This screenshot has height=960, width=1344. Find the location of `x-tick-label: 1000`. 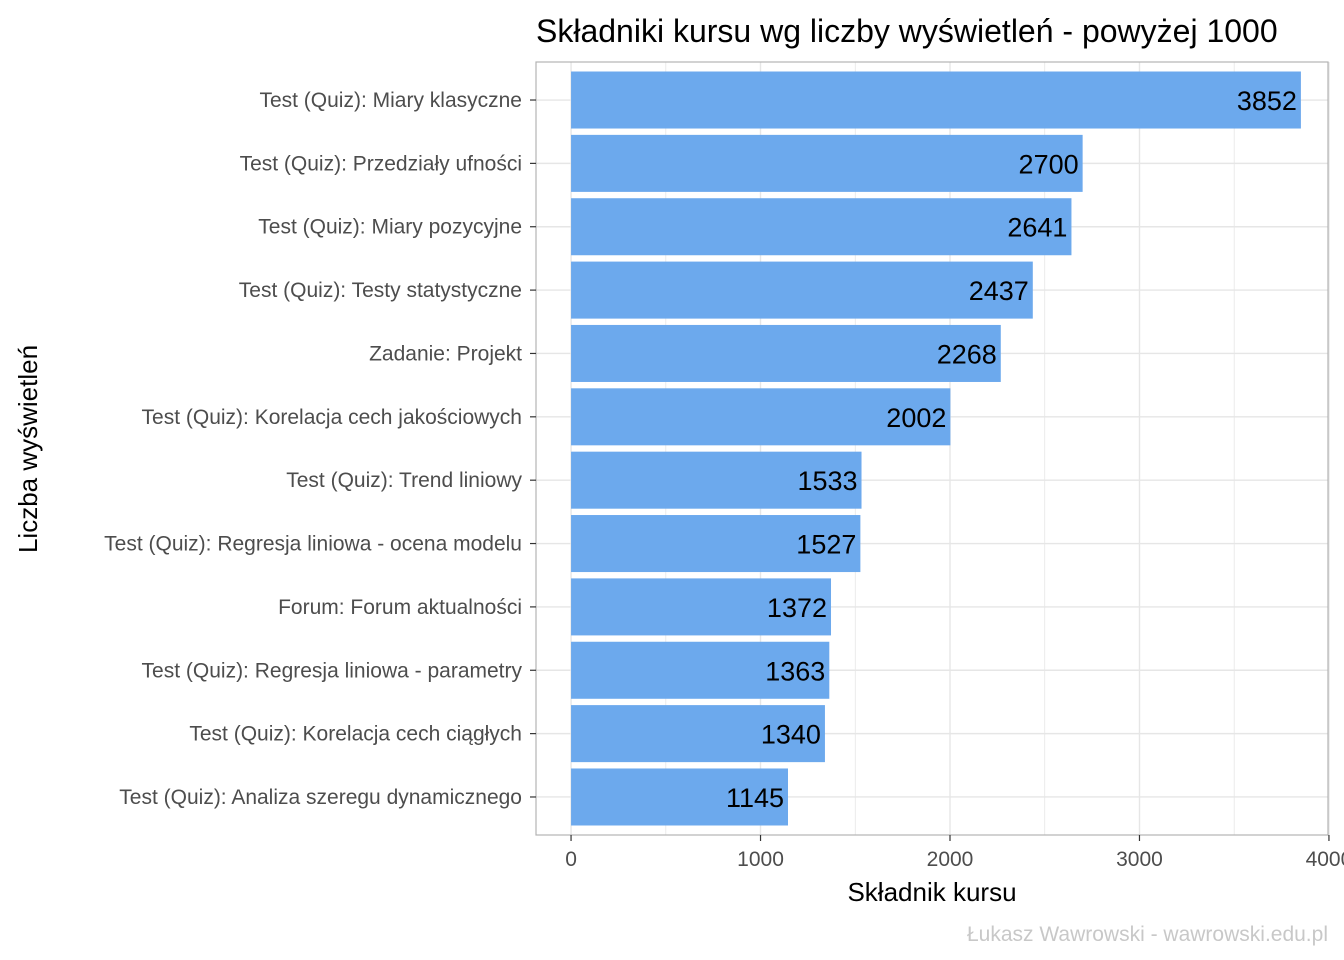

x-tick-label: 1000 is located at coordinates (760, 859).